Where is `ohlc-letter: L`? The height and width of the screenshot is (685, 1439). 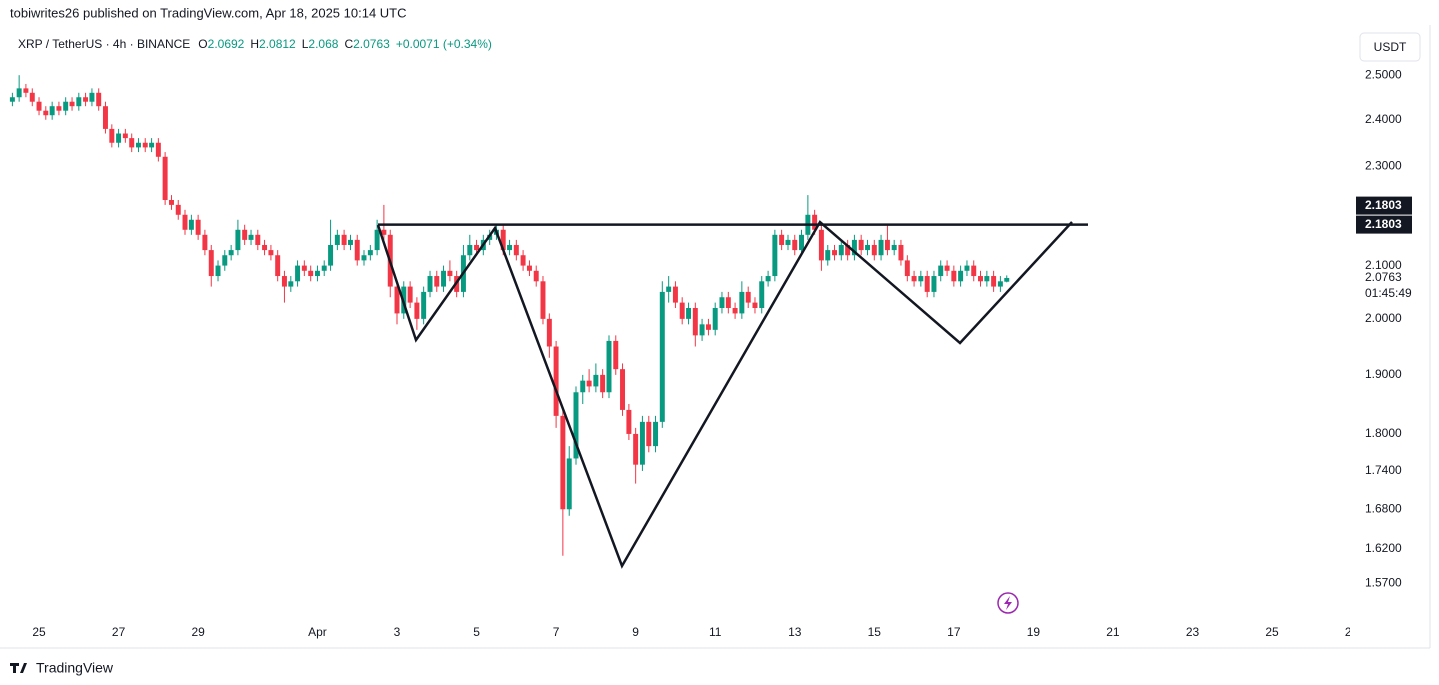 ohlc-letter: L is located at coordinates (305, 44).